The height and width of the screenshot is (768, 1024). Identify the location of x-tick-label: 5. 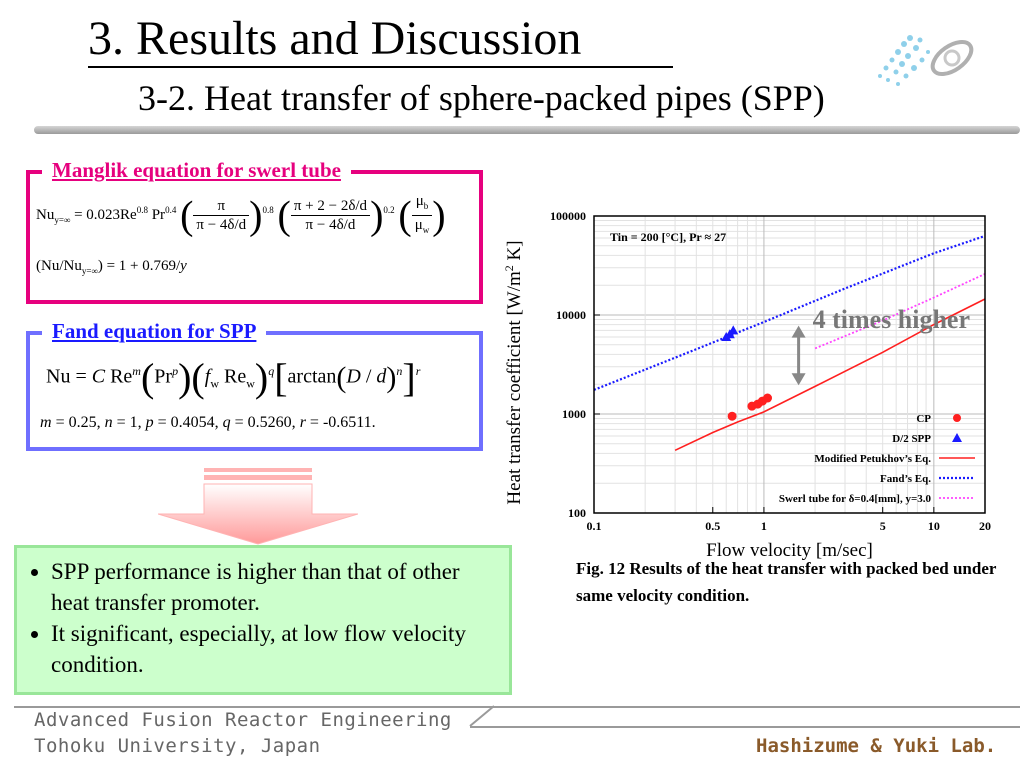
(883, 526).